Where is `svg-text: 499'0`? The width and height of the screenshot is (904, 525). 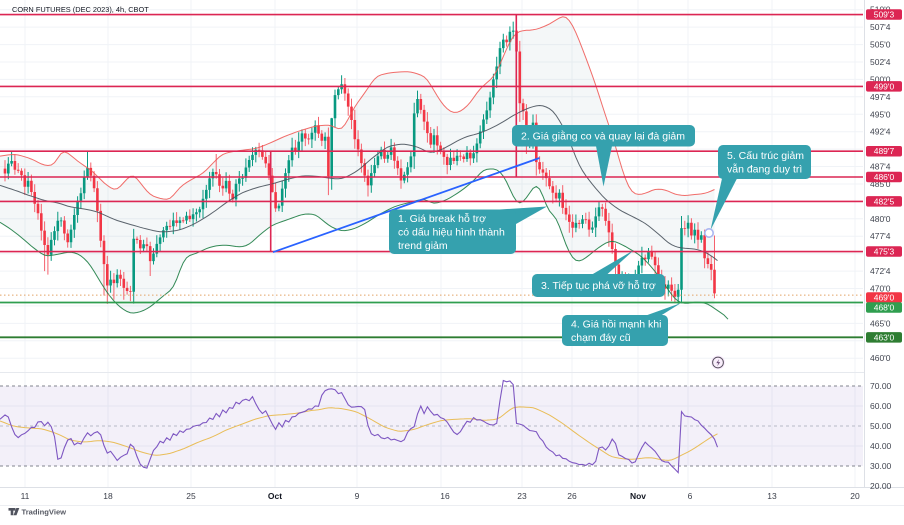
svg-text: 499'0 is located at coordinates (884, 86).